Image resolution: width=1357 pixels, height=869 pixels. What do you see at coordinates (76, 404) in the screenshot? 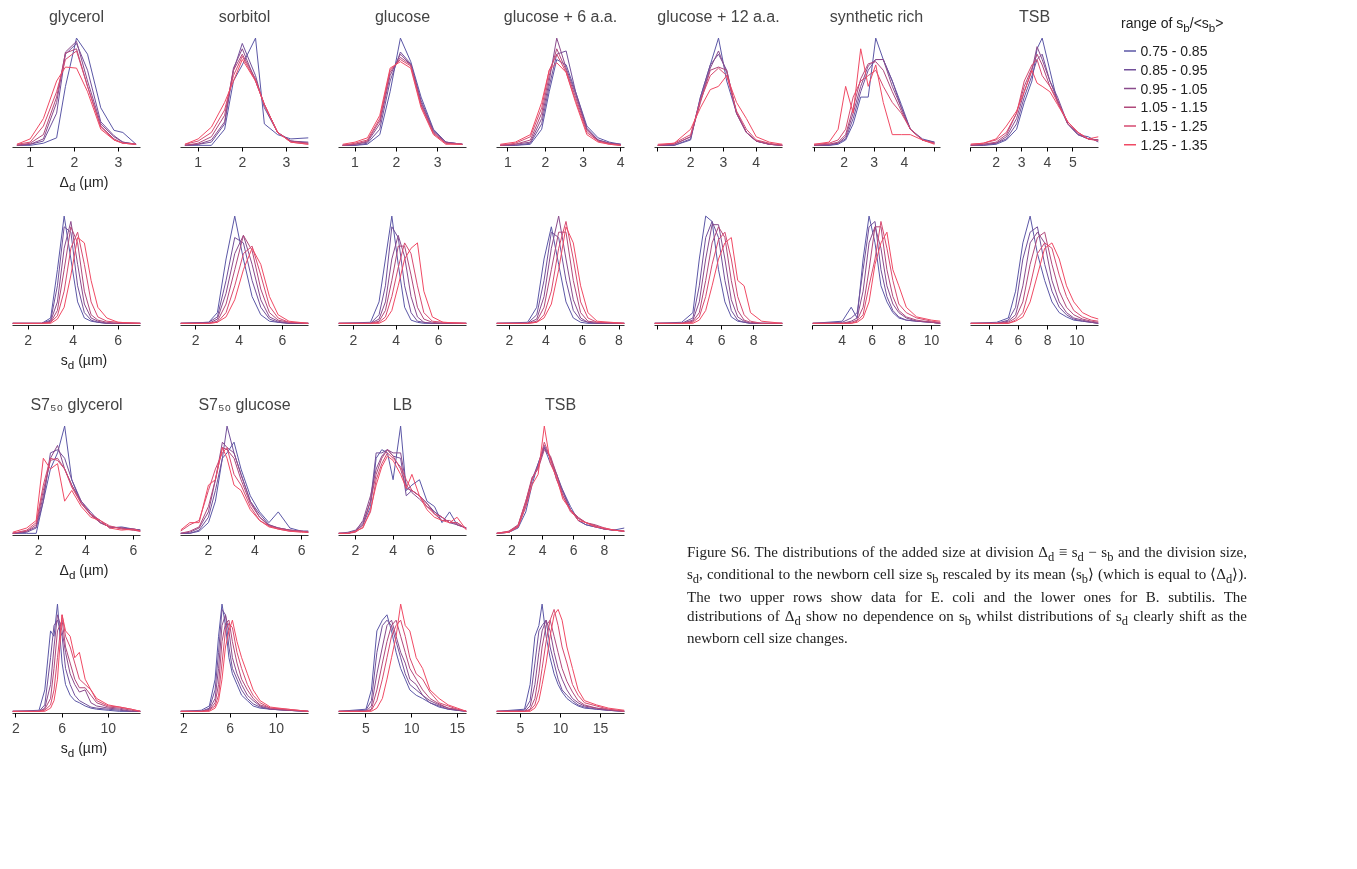
I see `chart-title: S7₅₀ glycerol` at bounding box center [76, 404].